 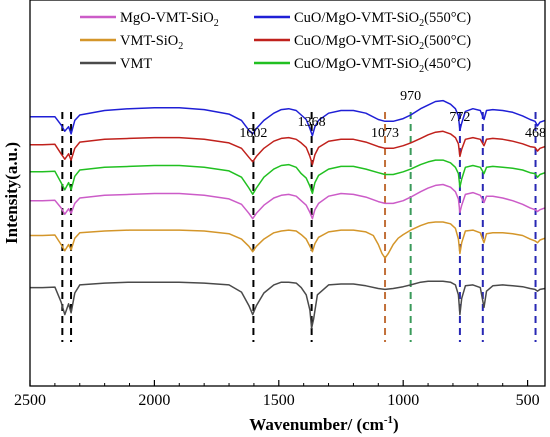 I want to click on series-line-cuo-mgo-vmt-sio-550-c, so click(x=288, y=118).